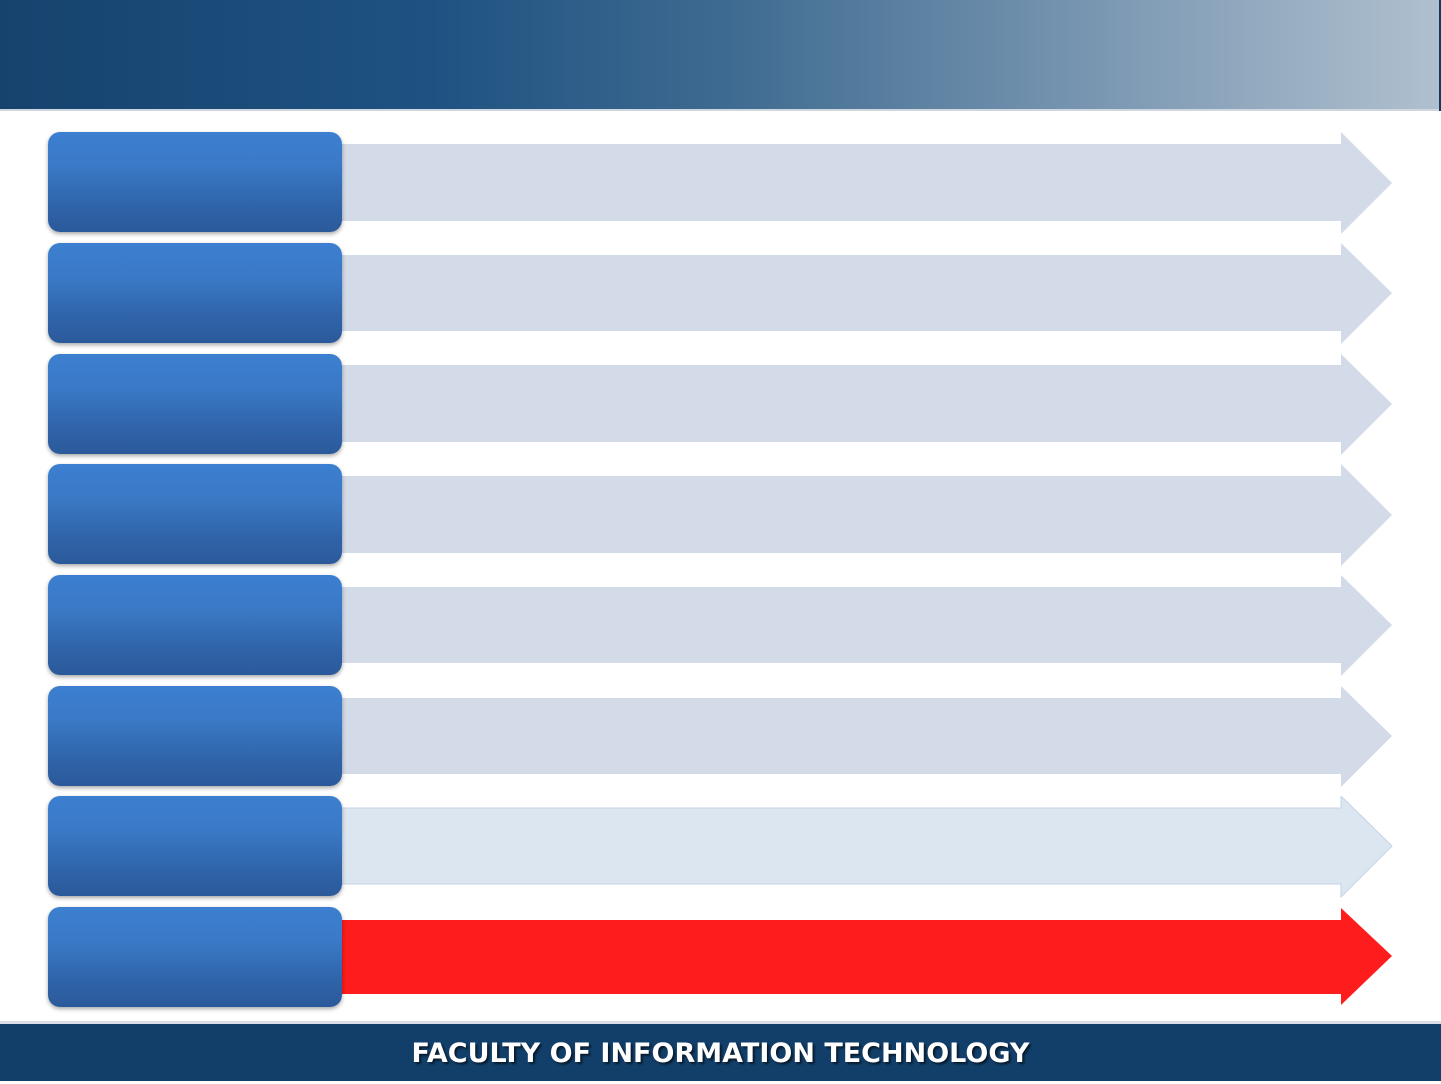  What do you see at coordinates (1440, 55) in the screenshot?
I see `header-edge` at bounding box center [1440, 55].